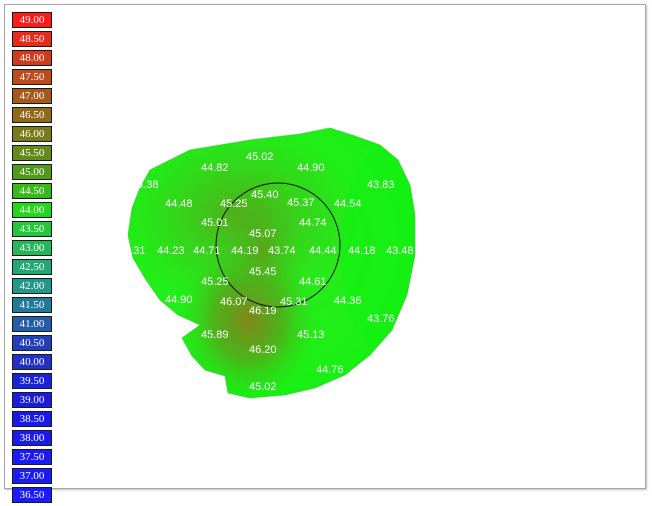 The height and width of the screenshot is (506, 652). What do you see at coordinates (207, 251) in the screenshot?
I see `map-value: 44.71` at bounding box center [207, 251].